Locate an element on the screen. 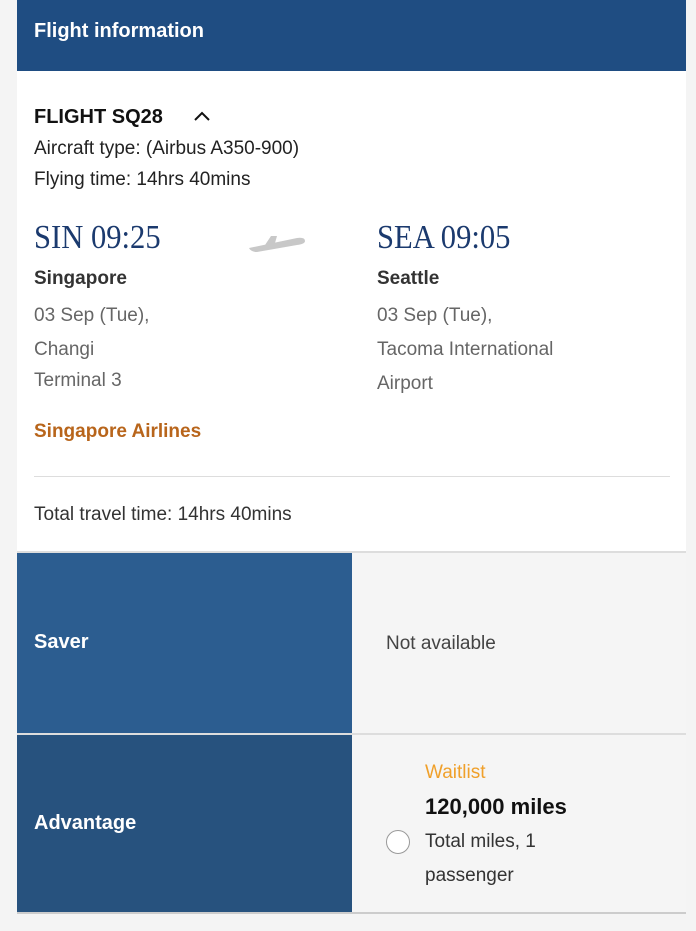 The height and width of the screenshot is (931, 696). total-travel-time: Total travel time: 14hrs 40mins is located at coordinates (163, 514).